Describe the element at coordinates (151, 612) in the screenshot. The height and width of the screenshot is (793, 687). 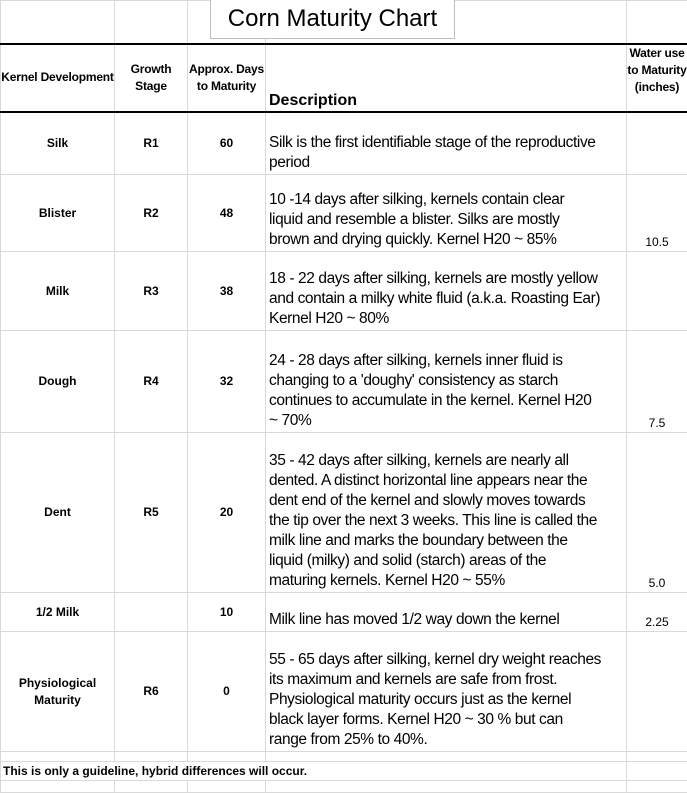
I see `growth-stage-cell` at that location.